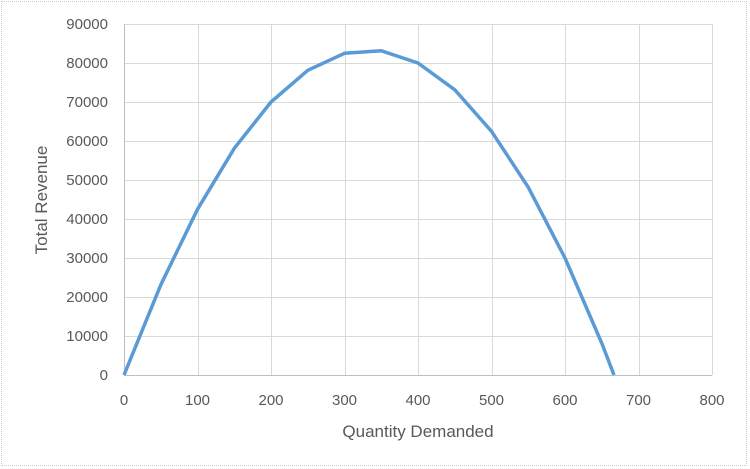  What do you see at coordinates (87, 63) in the screenshot?
I see `y-tick-label: 80000` at bounding box center [87, 63].